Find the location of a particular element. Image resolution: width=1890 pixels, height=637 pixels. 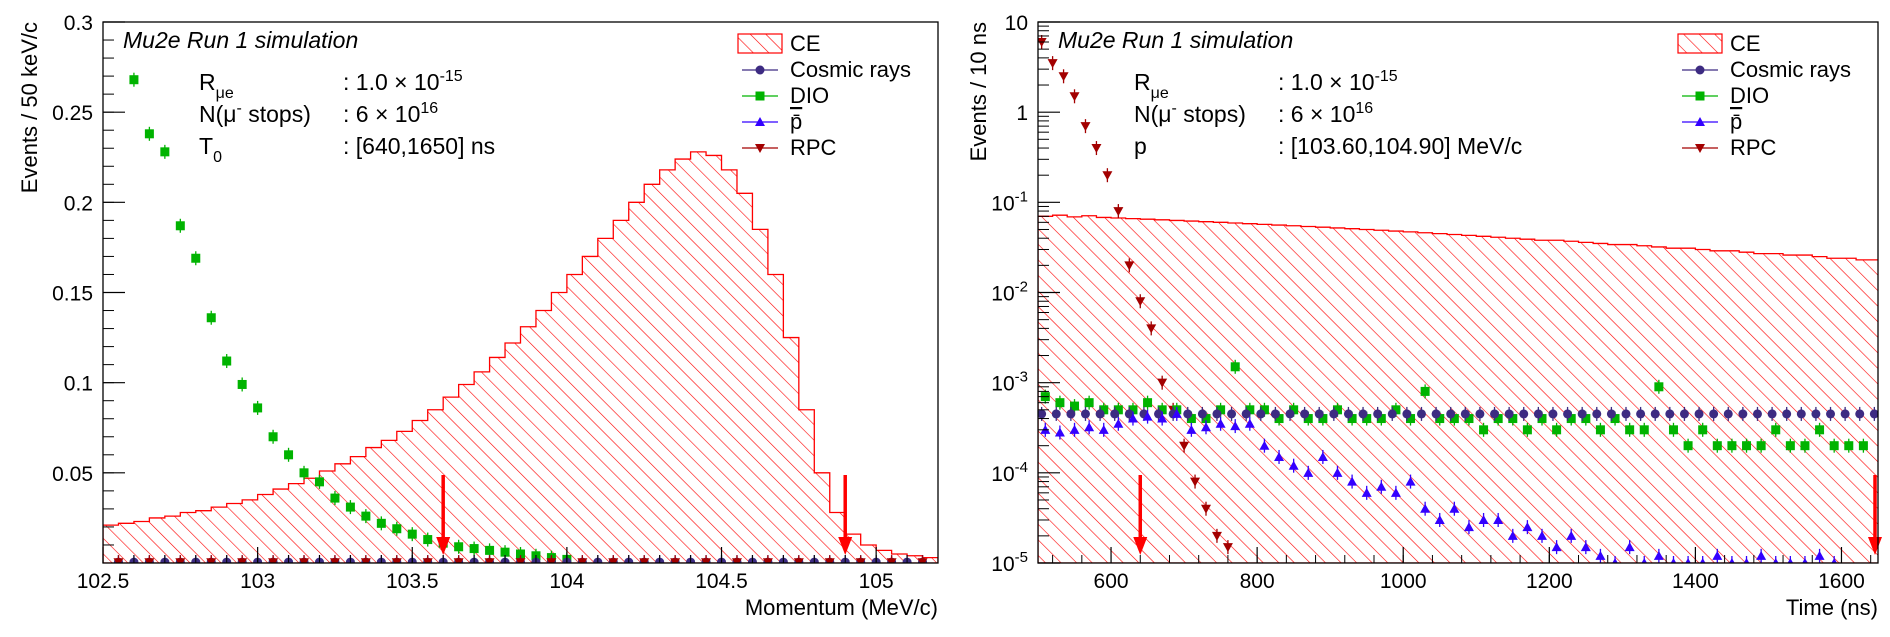

annotation-value: : [103.60,104.90] MeV/c is located at coordinates (1400, 146).